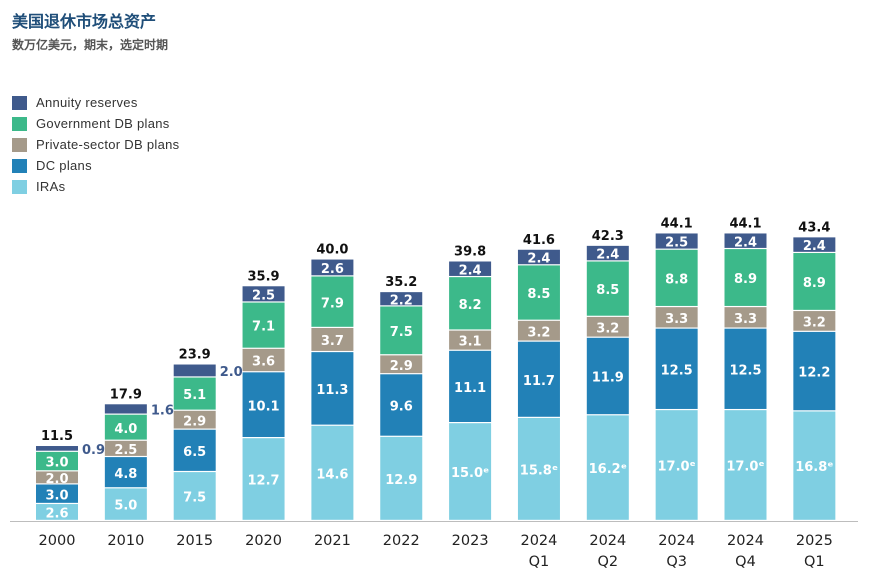 The image size is (880, 579). I want to click on legend-label-iras: IRAs, so click(51, 186).